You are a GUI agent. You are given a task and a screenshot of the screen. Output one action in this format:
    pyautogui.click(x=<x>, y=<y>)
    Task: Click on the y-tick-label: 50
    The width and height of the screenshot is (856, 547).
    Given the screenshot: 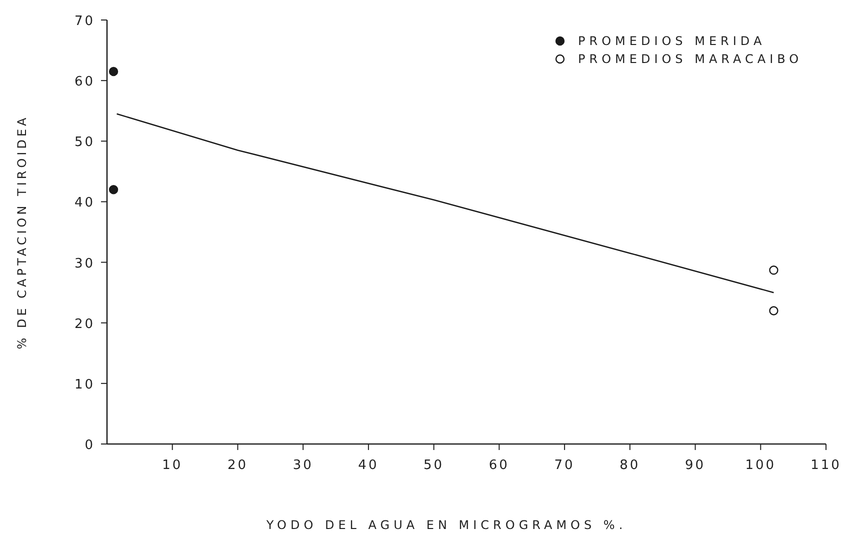 What is the action you would take?
    pyautogui.click(x=84, y=142)
    